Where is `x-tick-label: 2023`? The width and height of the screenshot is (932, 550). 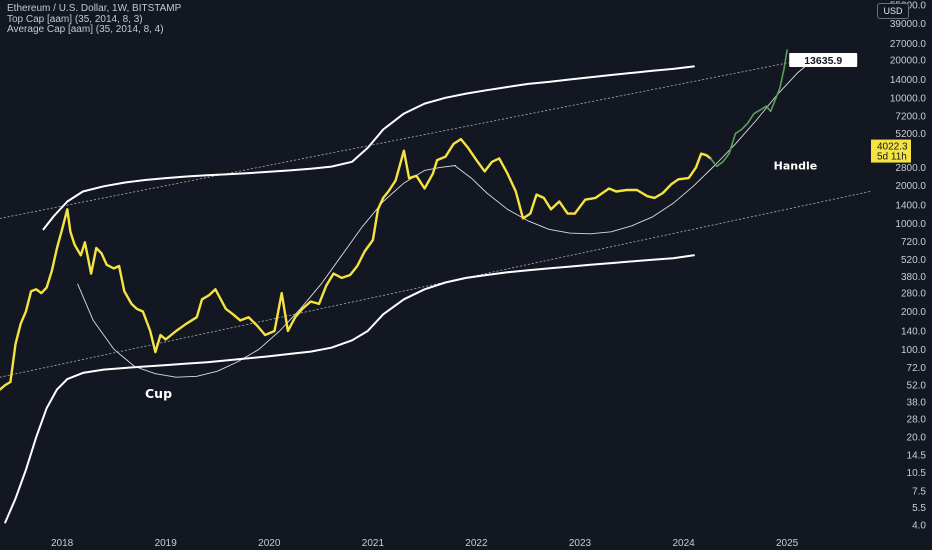
x-tick-label: 2023 is located at coordinates (580, 543).